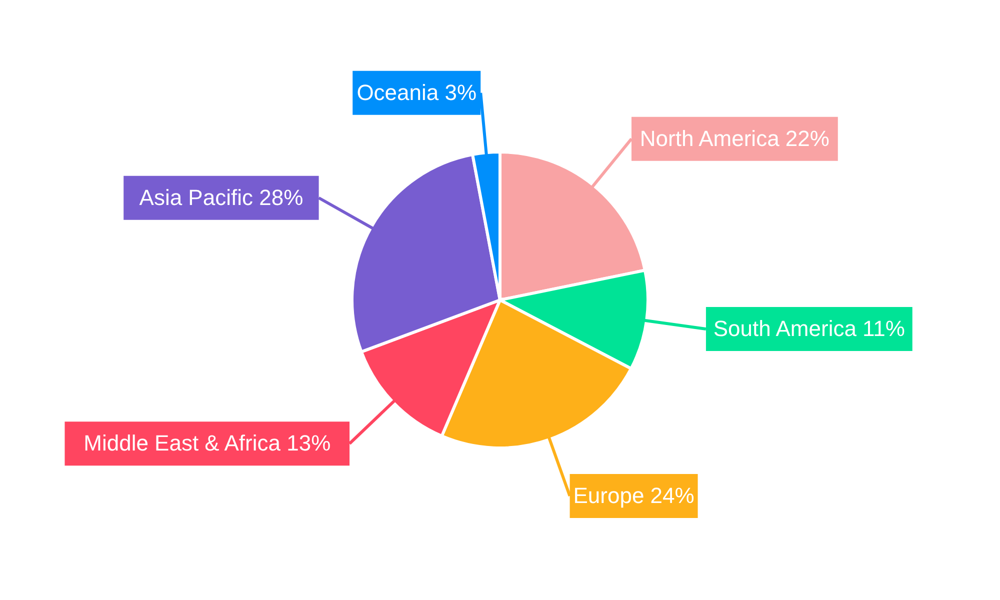 The image size is (1000, 600). I want to click on slice-label: Oceania 3%, so click(416, 92).